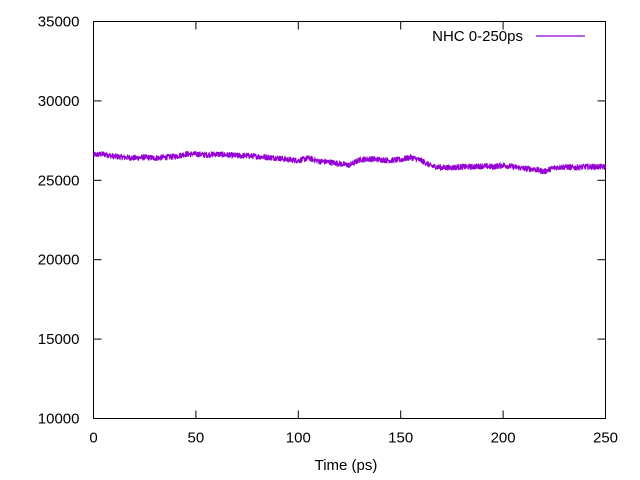 The width and height of the screenshot is (640, 480). What do you see at coordinates (477, 36) in the screenshot?
I see `legend-entry-label: NHC 0-250ps` at bounding box center [477, 36].